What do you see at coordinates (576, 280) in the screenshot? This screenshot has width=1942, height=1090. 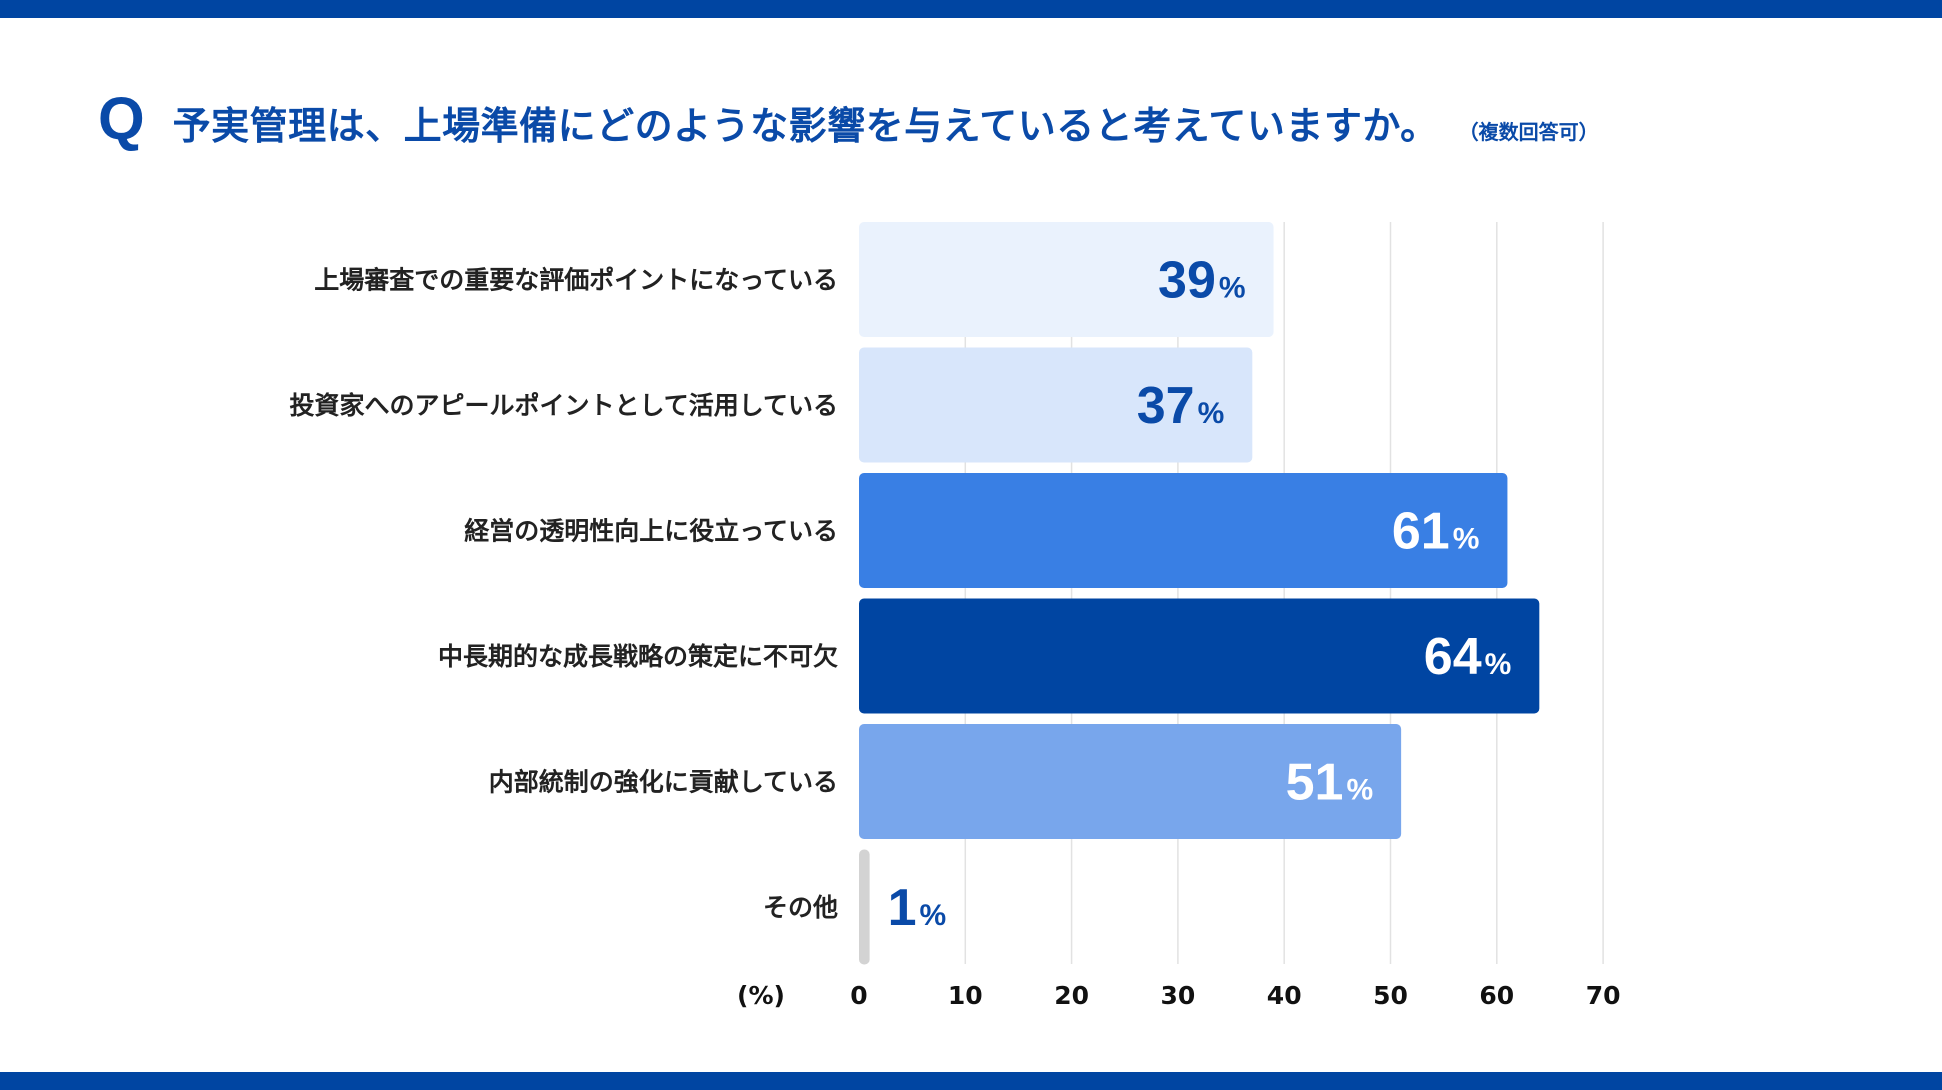 I see `category-label-0: 上場審査での重要な評価ポイントになっている` at bounding box center [576, 280].